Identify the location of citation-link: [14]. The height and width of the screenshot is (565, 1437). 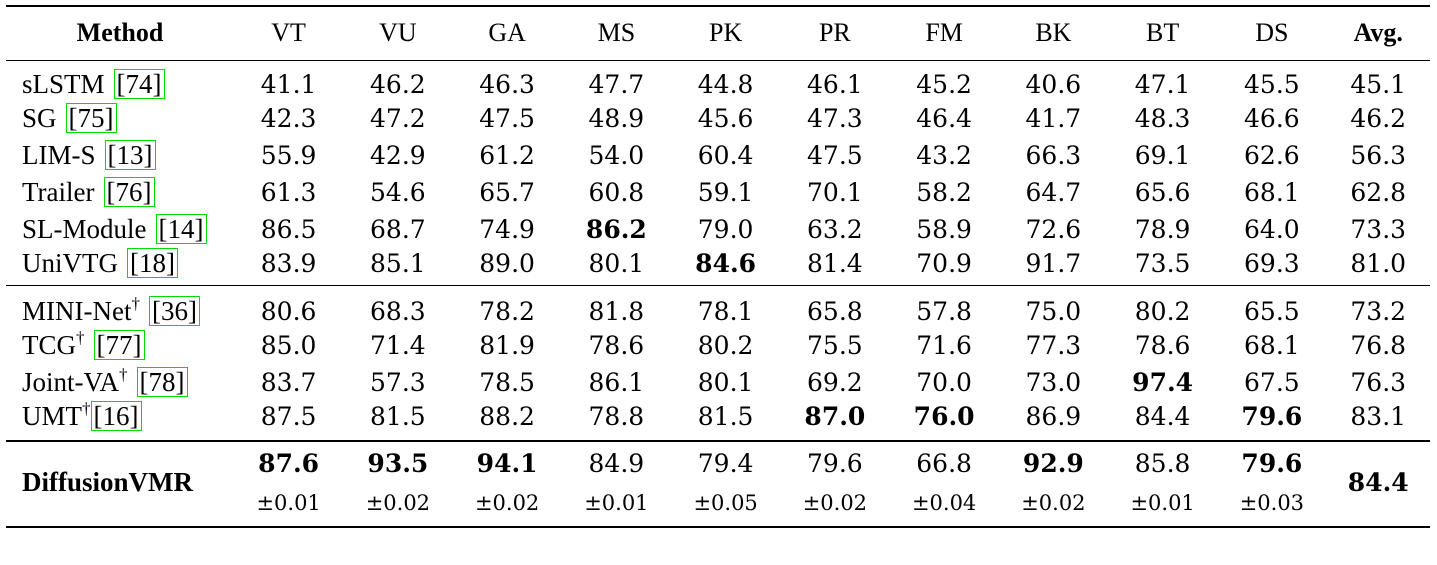
(181, 228).